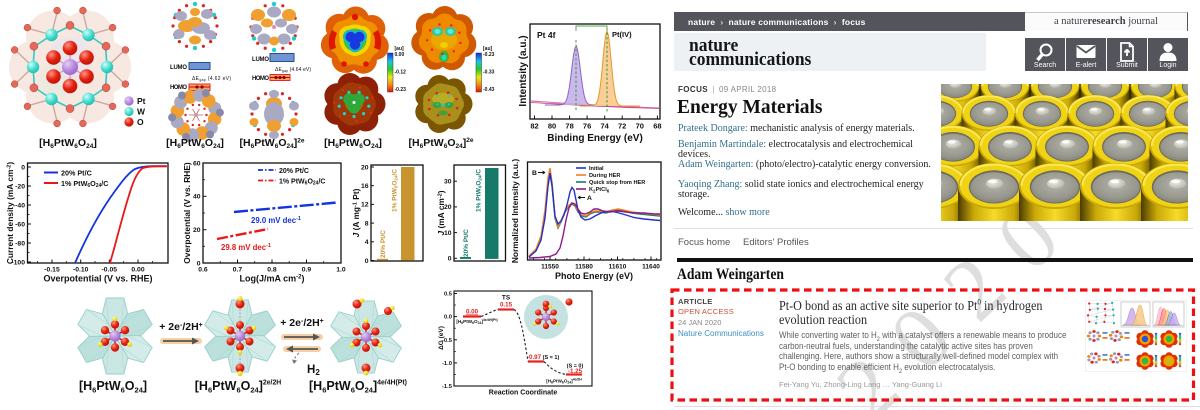  I want to click on svg-text: (S = 1), so click(551, 358).